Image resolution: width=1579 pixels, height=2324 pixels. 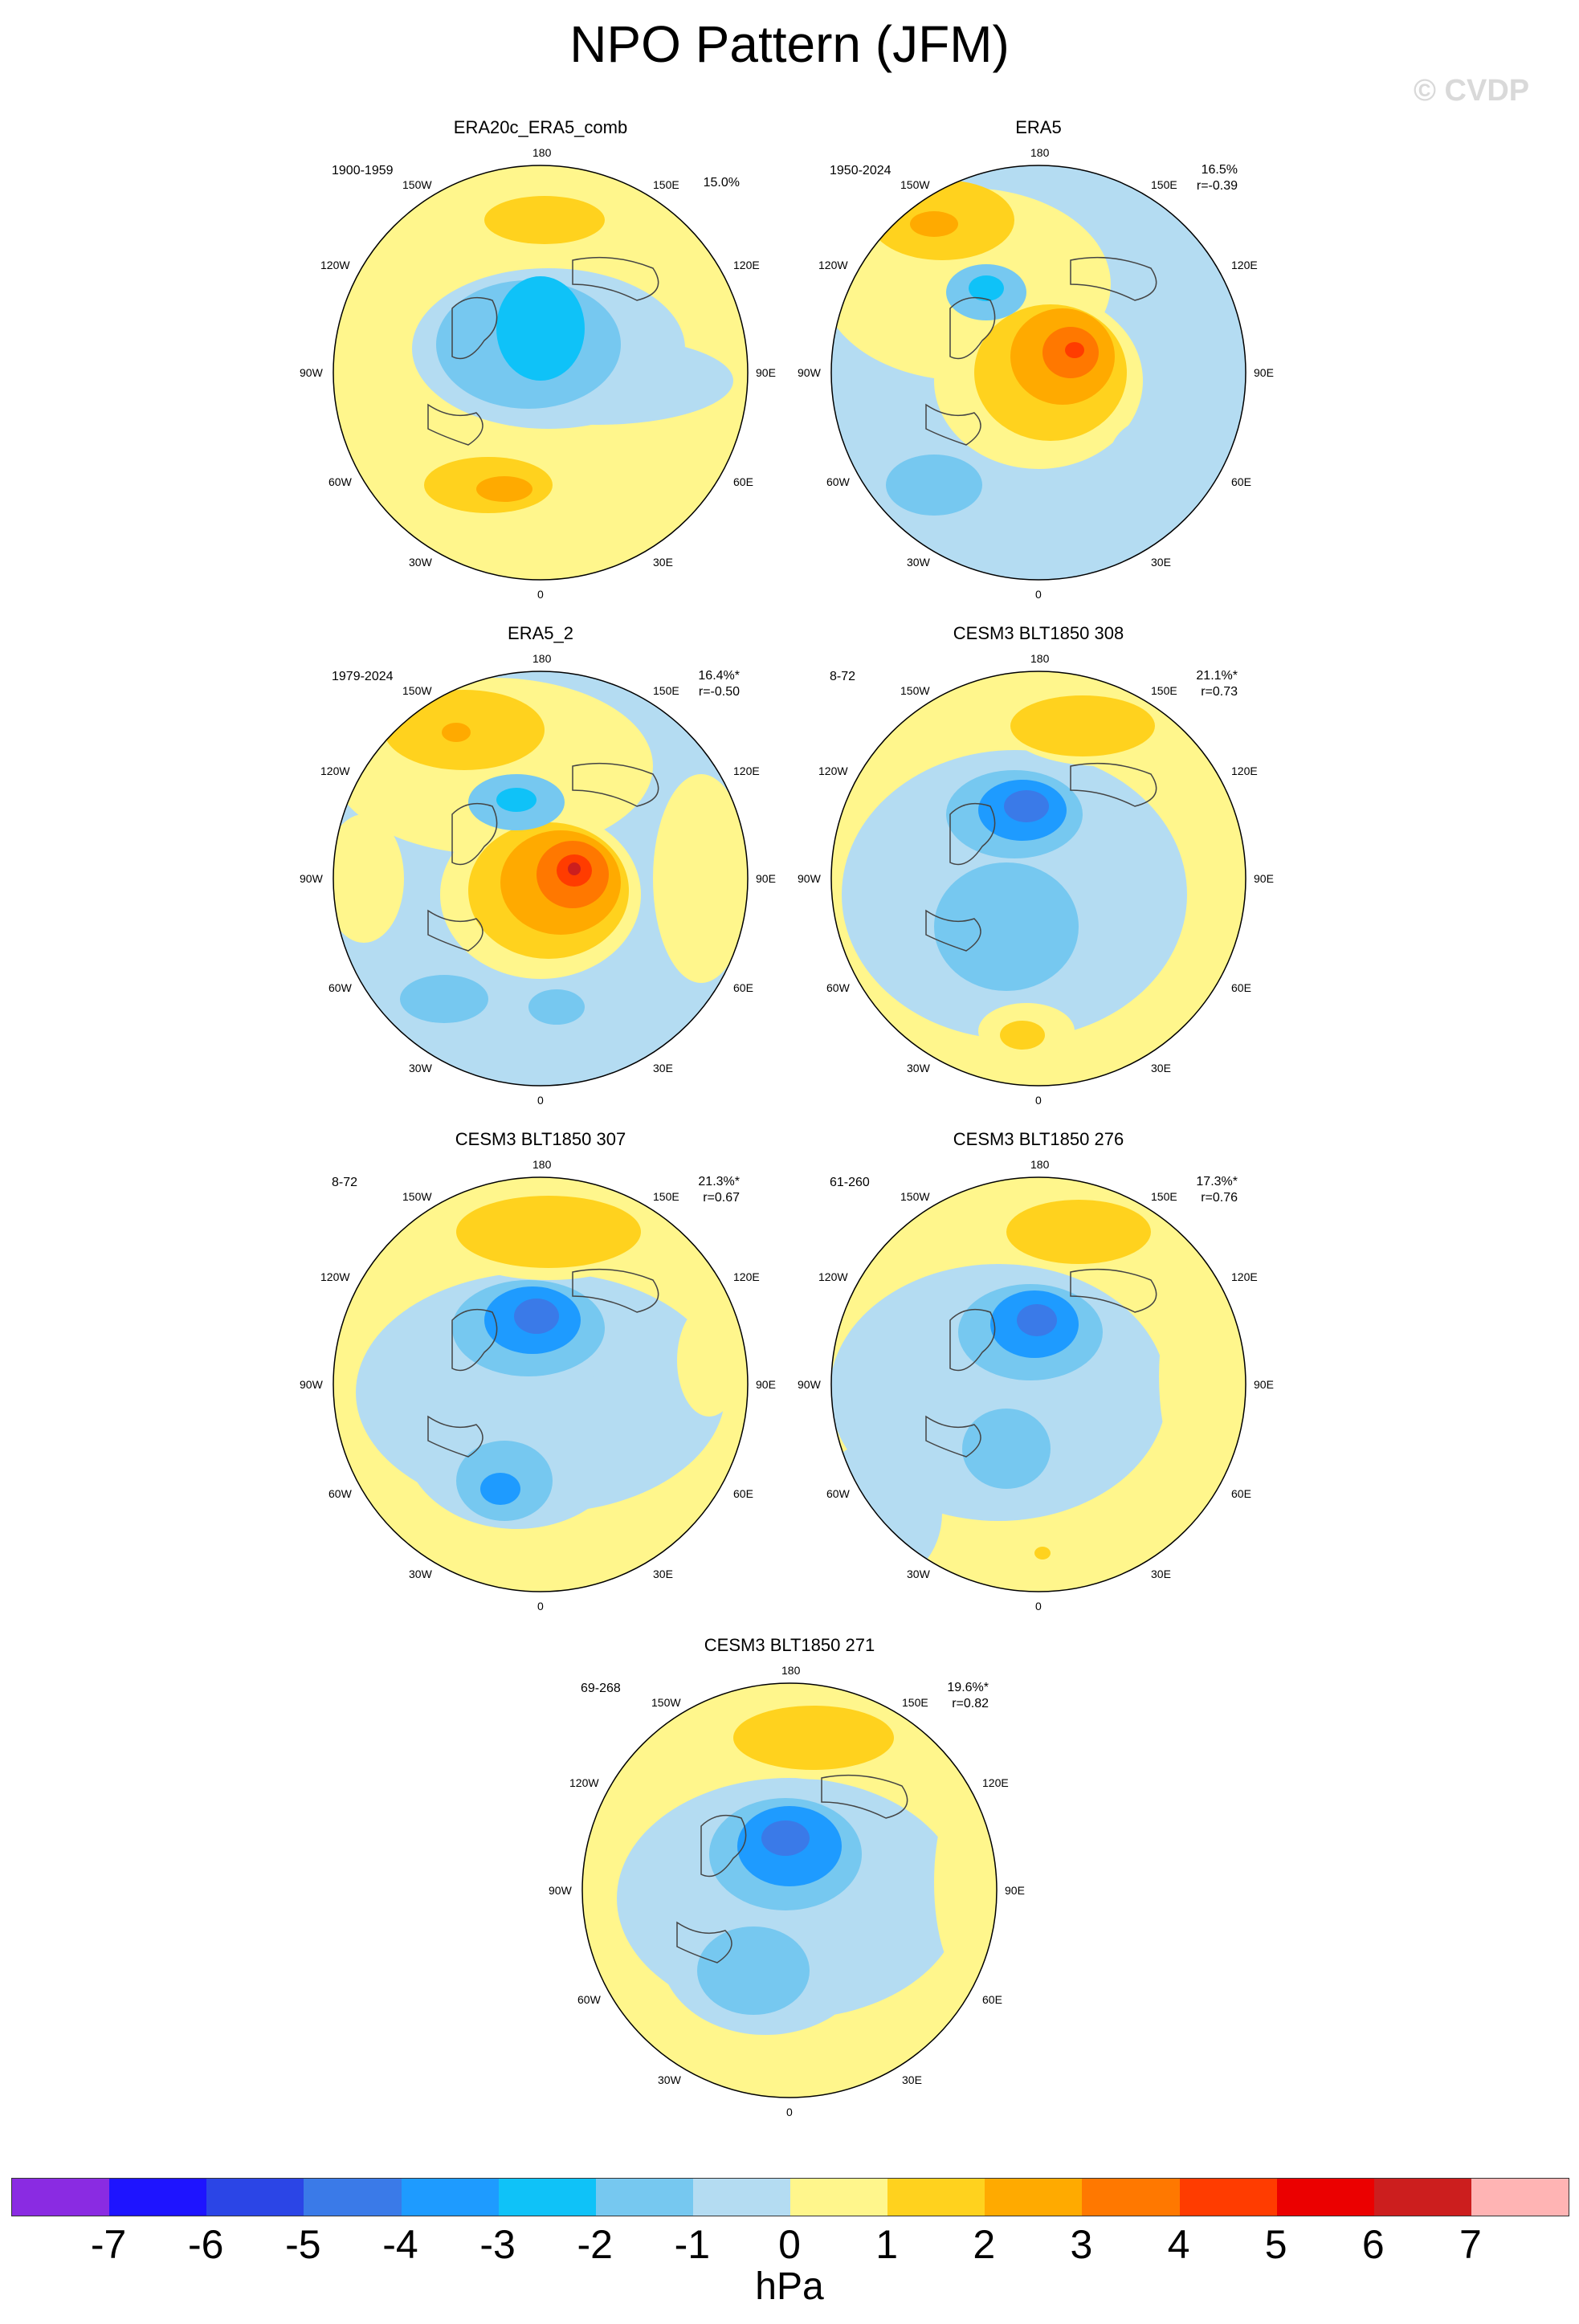 I want to click on panel-stats: 19.6%* r=0.82, so click(x=968, y=1696).